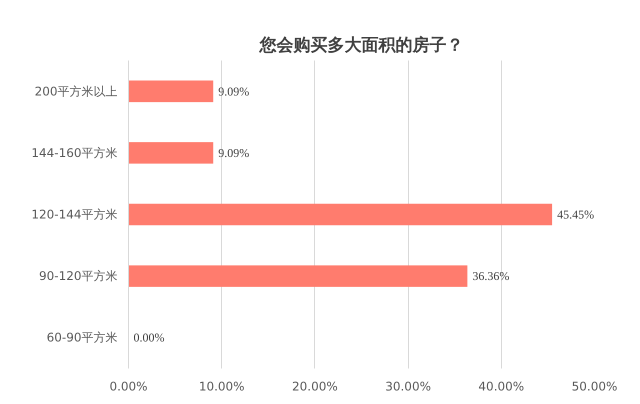 The height and width of the screenshot is (404, 640). Describe the element at coordinates (221, 387) in the screenshot. I see `x-tick-label: 10.00%` at that location.